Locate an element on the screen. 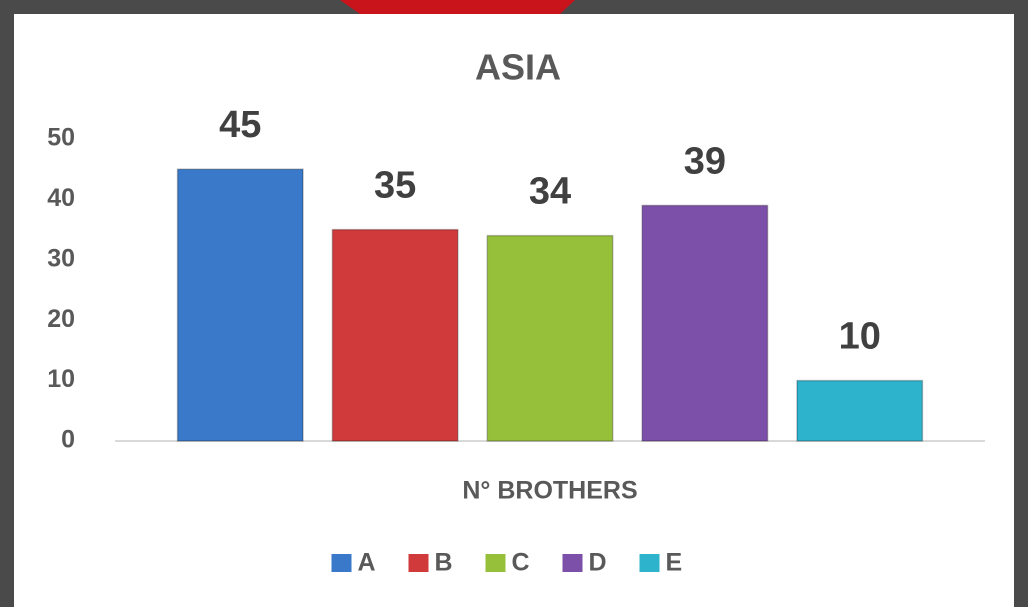 This screenshot has width=1028, height=607. y-tick-label: 10 is located at coordinates (61, 379).